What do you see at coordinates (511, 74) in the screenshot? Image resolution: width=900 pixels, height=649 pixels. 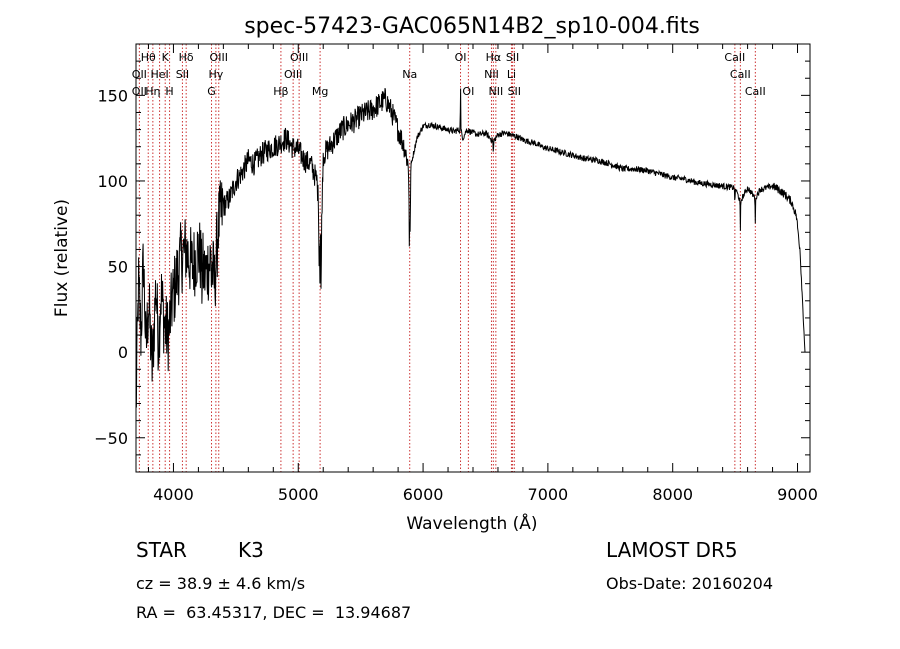 I see `line-label: Li` at bounding box center [511, 74].